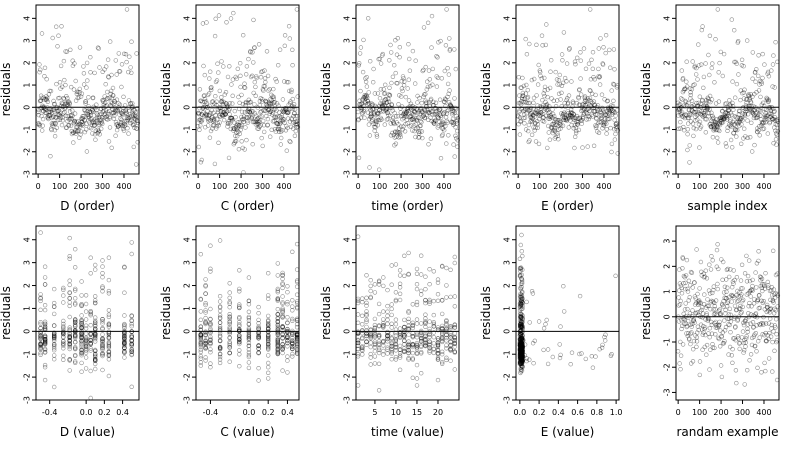  What do you see at coordinates (507, 331) in the screenshot?
I see `y-tick-label: 0` at bounding box center [507, 331].